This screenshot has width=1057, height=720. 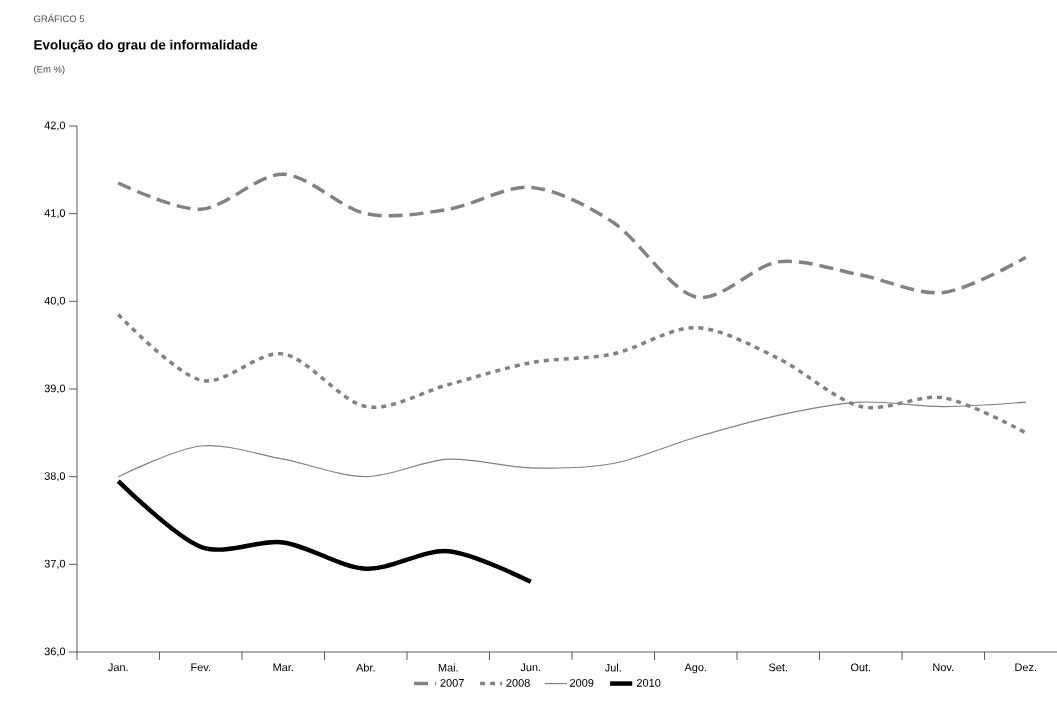 What do you see at coordinates (55, 301) in the screenshot?
I see `y-tick-label: 40,0` at bounding box center [55, 301].